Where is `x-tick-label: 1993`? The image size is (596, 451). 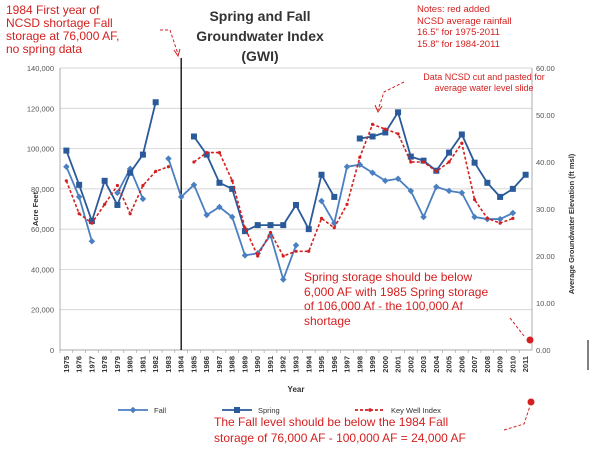
x-tick-label: 1993 is located at coordinates (296, 364).